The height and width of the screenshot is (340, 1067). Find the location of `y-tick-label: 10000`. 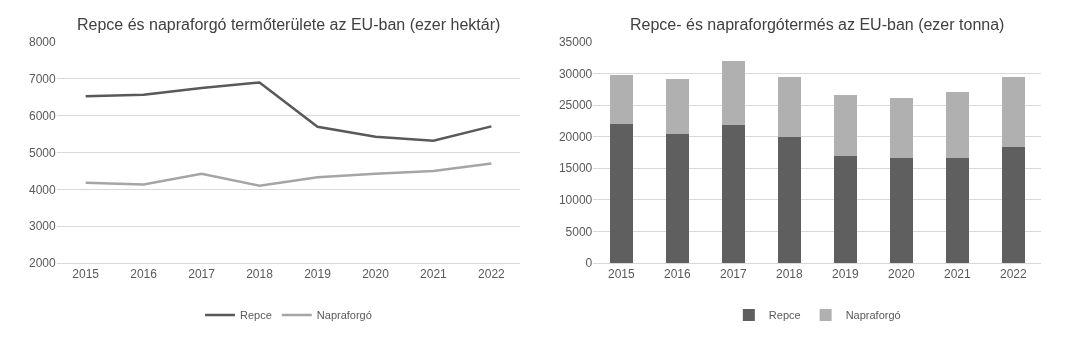

y-tick-label: 10000 is located at coordinates (575, 200).